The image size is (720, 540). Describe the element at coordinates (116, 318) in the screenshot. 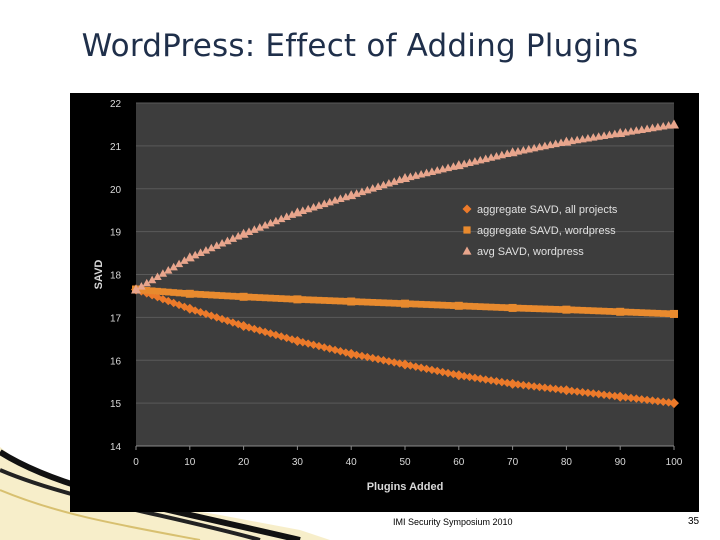

I see `y-tick-label: 17` at that location.